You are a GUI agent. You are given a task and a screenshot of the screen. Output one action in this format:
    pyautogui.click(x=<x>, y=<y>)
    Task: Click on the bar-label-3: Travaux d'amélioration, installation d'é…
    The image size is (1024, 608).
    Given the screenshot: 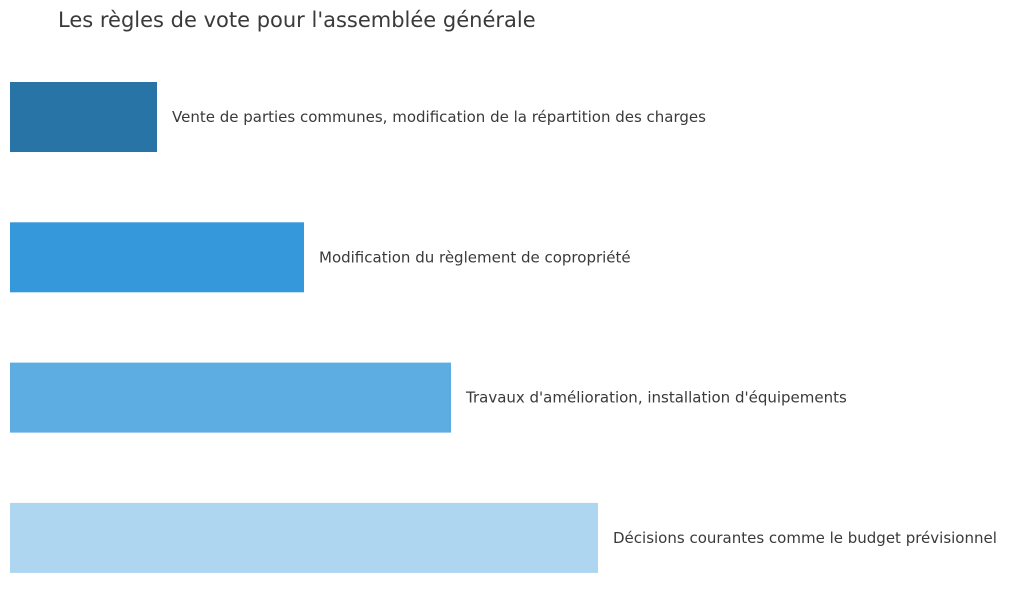 What is the action you would take?
    pyautogui.click(x=656, y=398)
    